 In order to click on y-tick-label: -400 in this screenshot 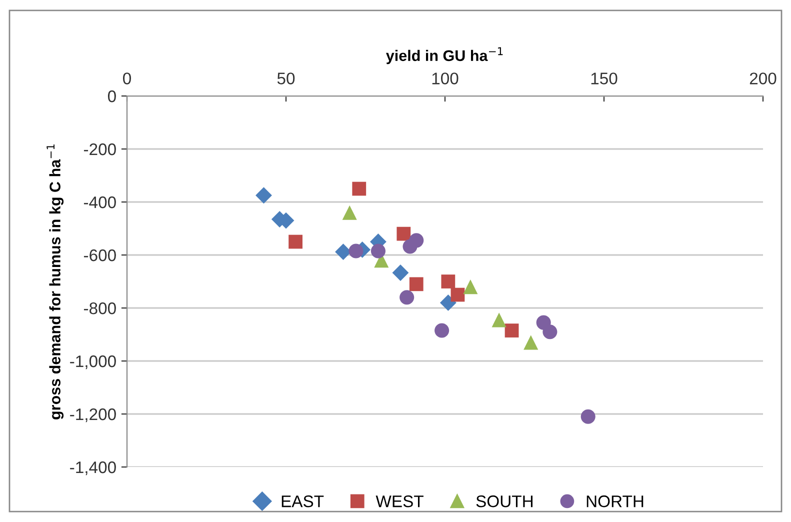, I will do `click(100, 202)`.